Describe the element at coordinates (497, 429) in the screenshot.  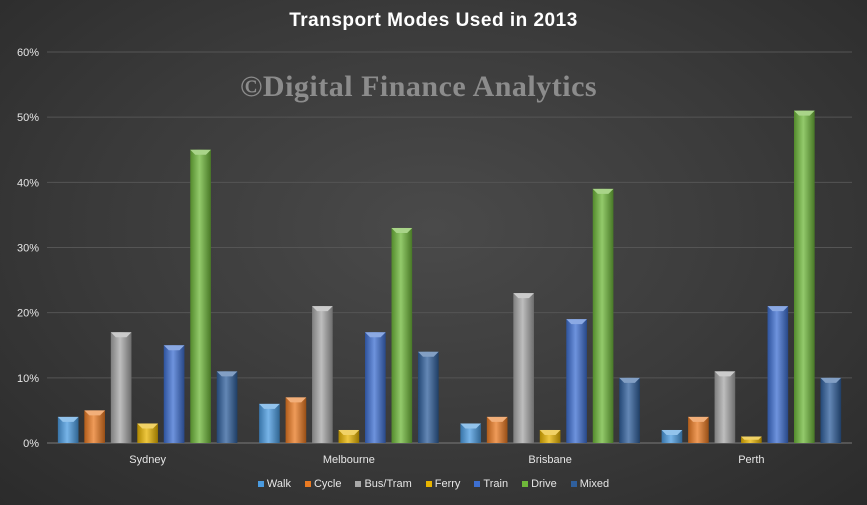
I see `bar-cycle-brisbane` at that location.